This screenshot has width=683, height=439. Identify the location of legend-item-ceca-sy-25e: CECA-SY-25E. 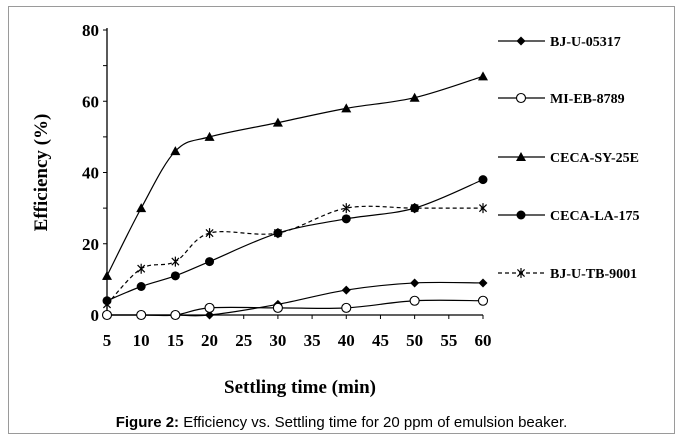
(568, 158).